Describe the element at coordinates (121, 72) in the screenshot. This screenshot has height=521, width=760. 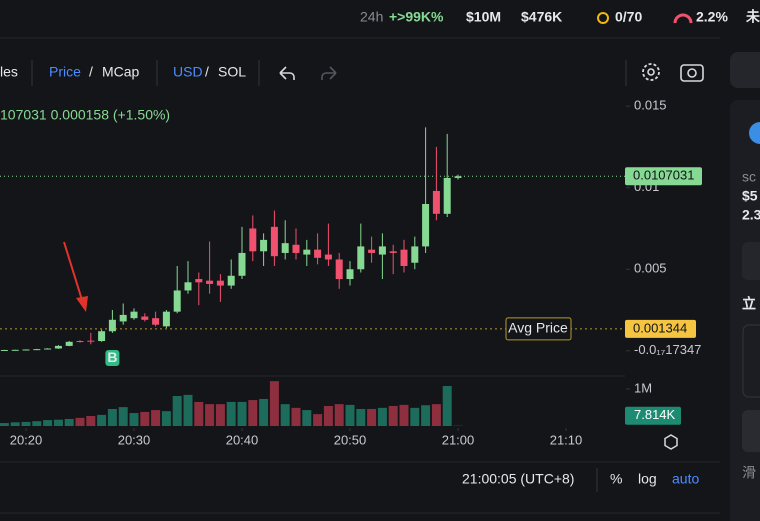
I see `mcap-toggle: MCap` at that location.